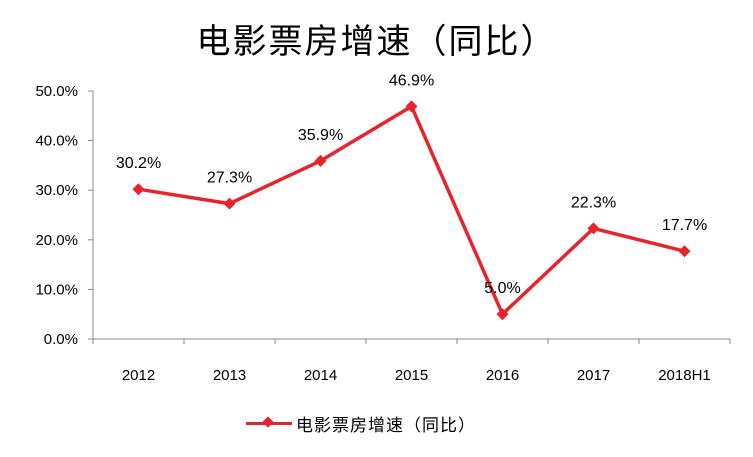 Image resolution: width=753 pixels, height=457 pixels. What do you see at coordinates (376, 42) in the screenshot?
I see `chart-title: 电影票房增速（同比）` at bounding box center [376, 42].